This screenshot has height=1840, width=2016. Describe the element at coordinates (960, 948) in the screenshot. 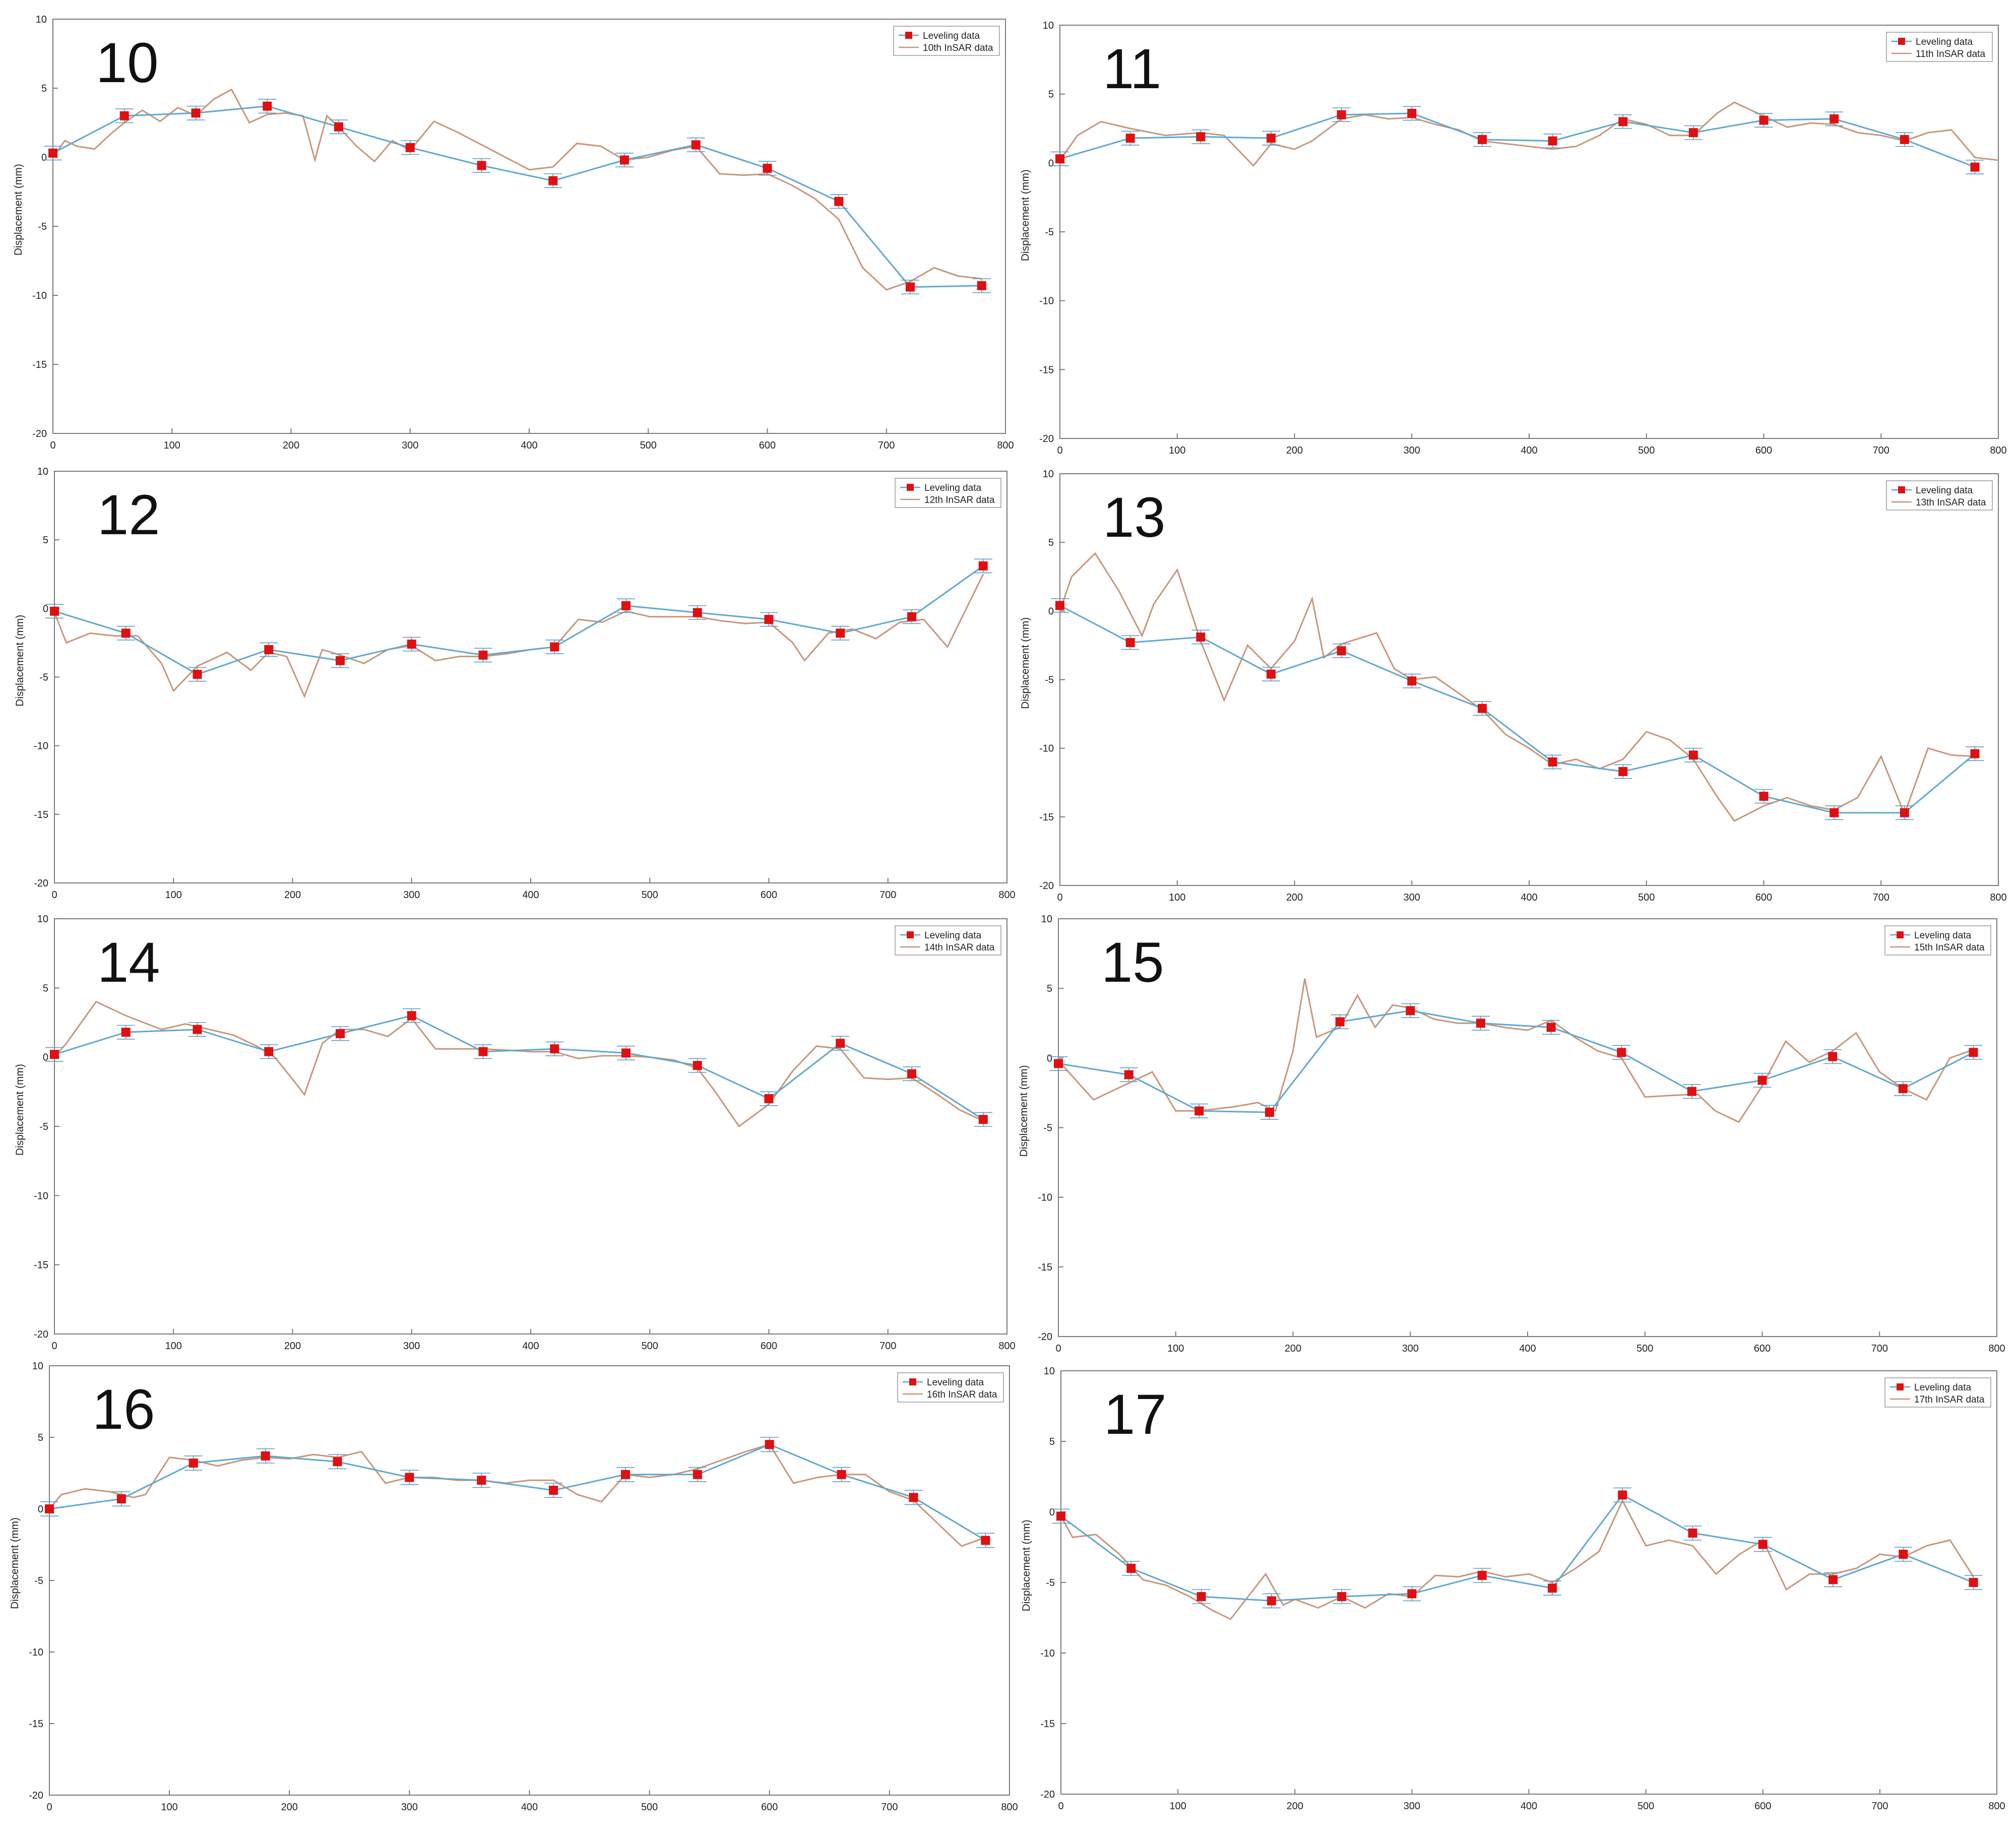

I see `svg-text: 14th InSAR data` at that location.